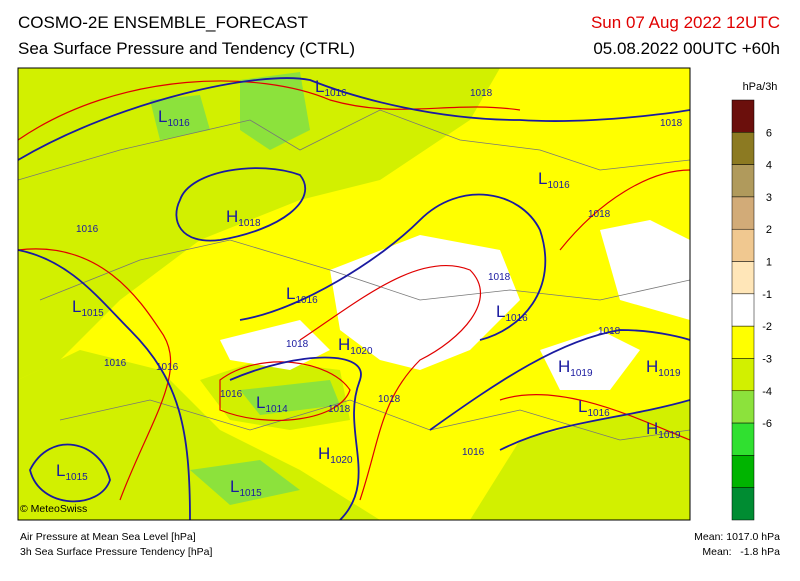  What do you see at coordinates (737, 537) in the screenshot?
I see `mean-pressure: Mean: 1017.0 hPa` at bounding box center [737, 537].